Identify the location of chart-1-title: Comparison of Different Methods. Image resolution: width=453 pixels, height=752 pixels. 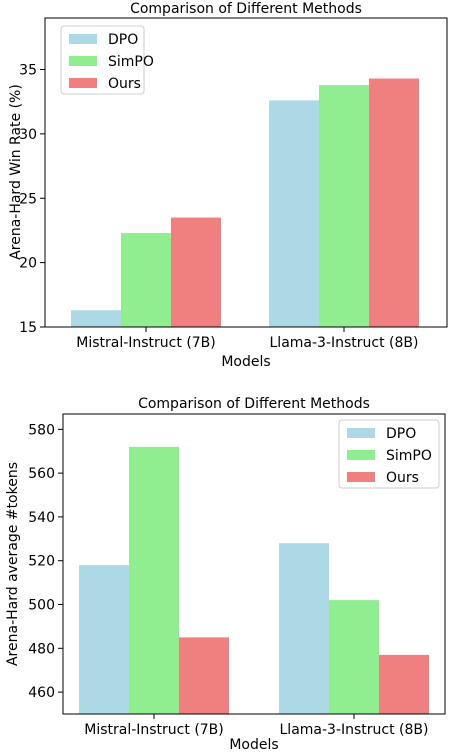
(246, 9).